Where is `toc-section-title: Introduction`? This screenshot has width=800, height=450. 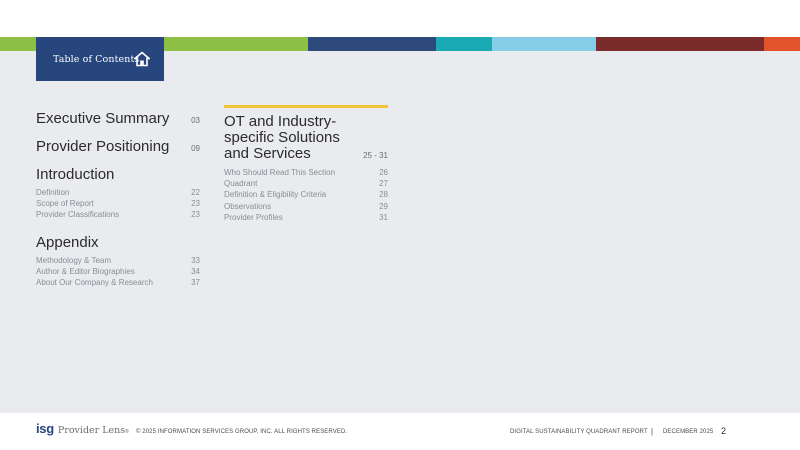
toc-section-title: Introduction is located at coordinates (75, 174).